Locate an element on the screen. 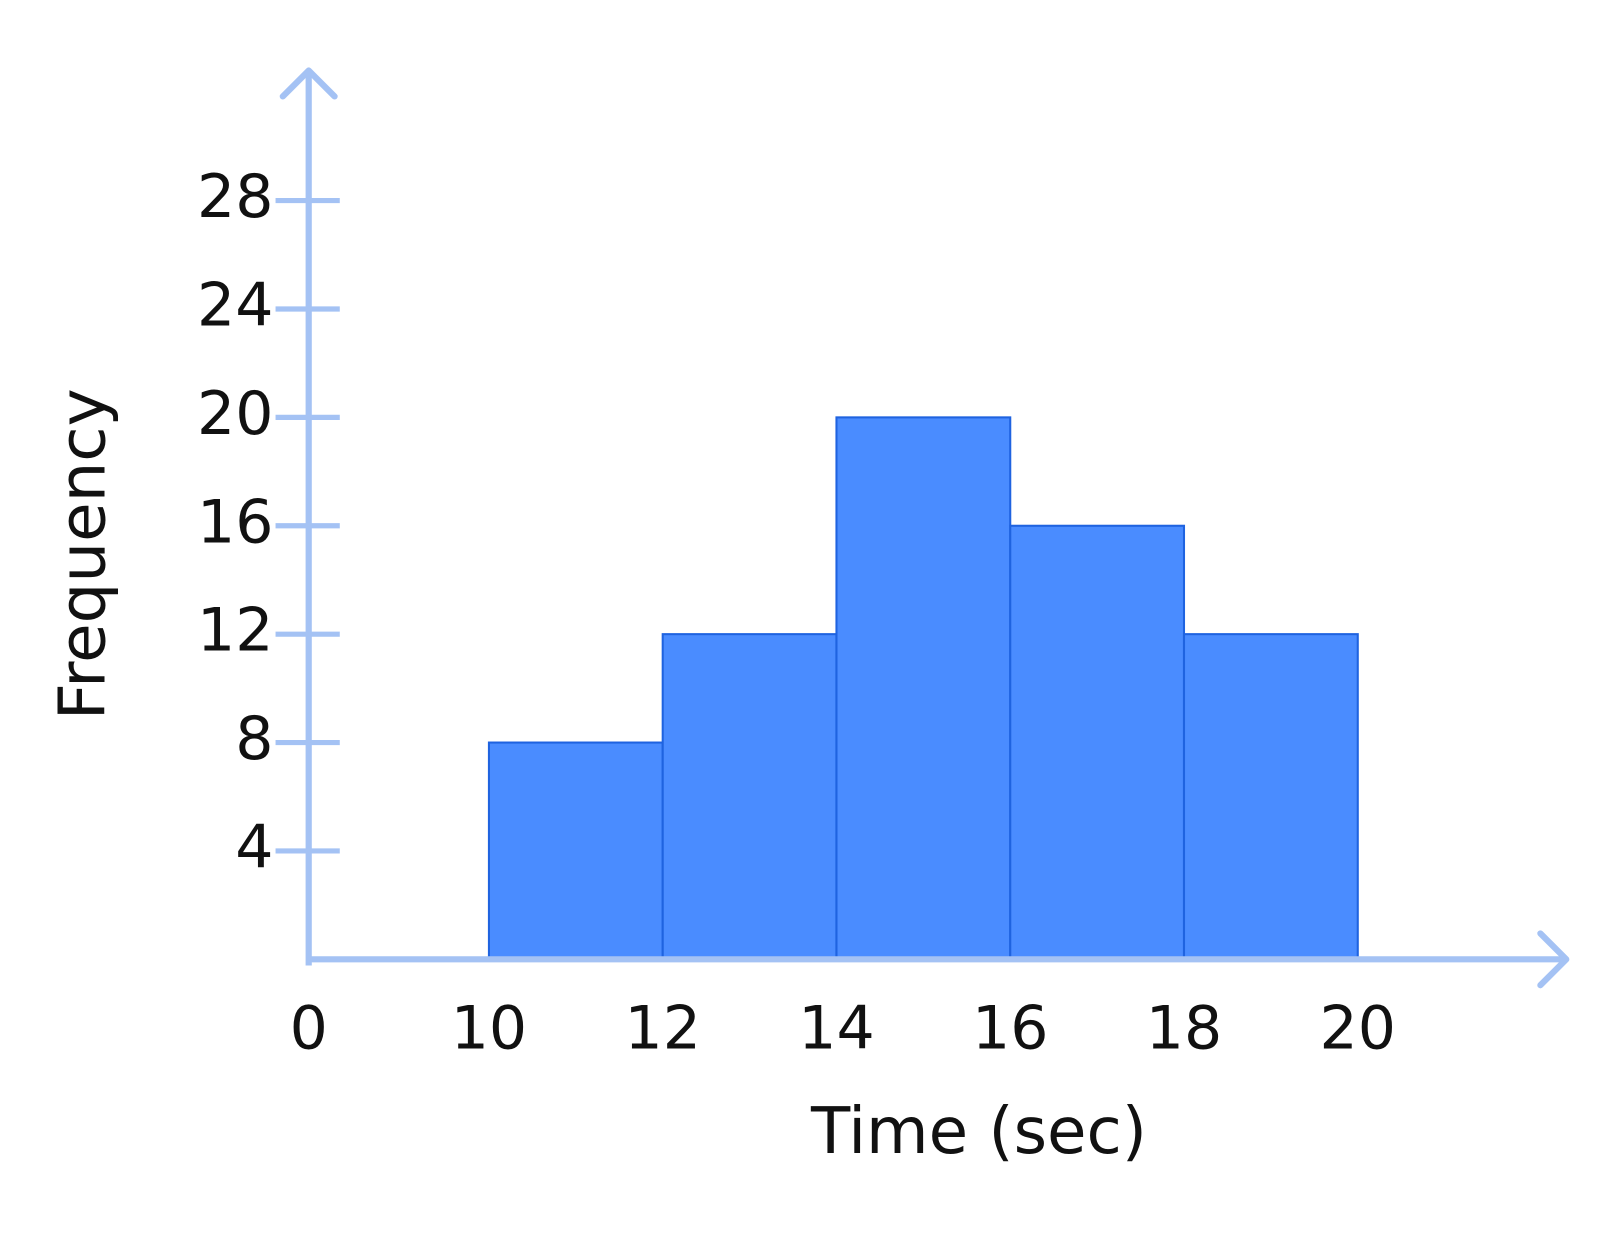 Image resolution: width=1616 pixels, height=1236 pixels. x-tick-label: 20 is located at coordinates (1358, 1028).